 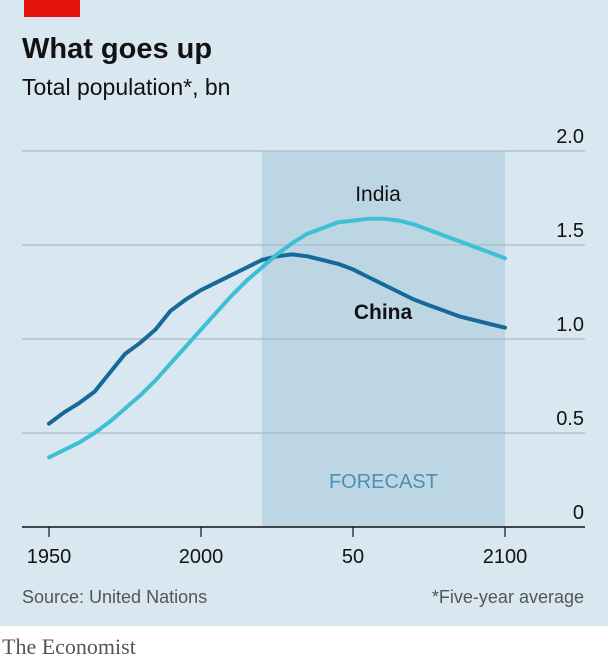 What do you see at coordinates (201, 557) in the screenshot?
I see `x-tick-label: 2000` at bounding box center [201, 557].